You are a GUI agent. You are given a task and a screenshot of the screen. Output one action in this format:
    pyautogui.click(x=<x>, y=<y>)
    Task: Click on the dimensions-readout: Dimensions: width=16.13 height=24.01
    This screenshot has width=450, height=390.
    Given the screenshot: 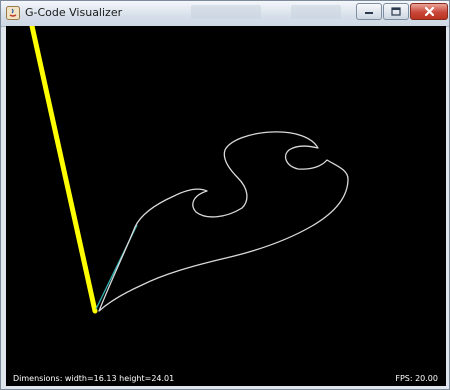 What is the action you would take?
    pyautogui.click(x=94, y=378)
    